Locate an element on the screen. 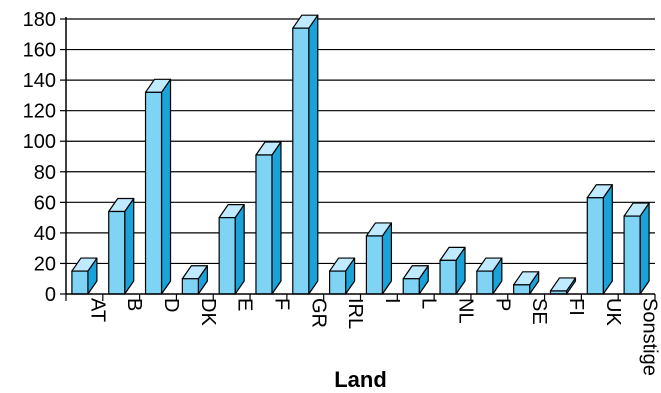 The height and width of the screenshot is (393, 661). y-tick-label: 140 is located at coordinates (39, 81).